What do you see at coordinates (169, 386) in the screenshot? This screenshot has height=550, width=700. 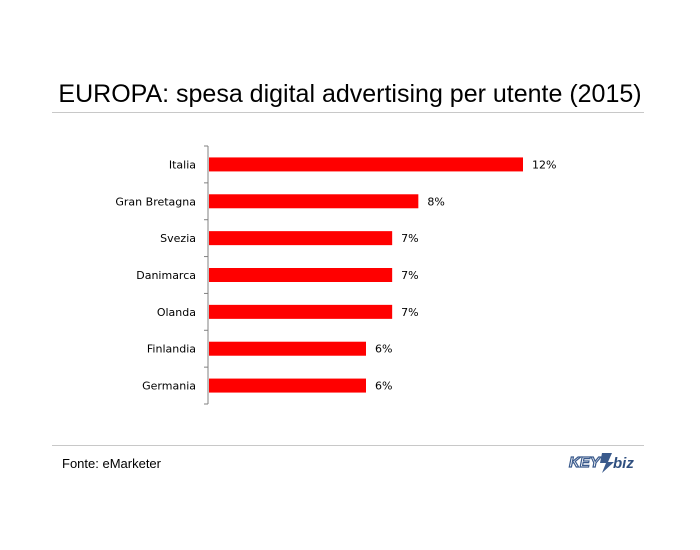 I see `category-label: Germania` at bounding box center [169, 386].